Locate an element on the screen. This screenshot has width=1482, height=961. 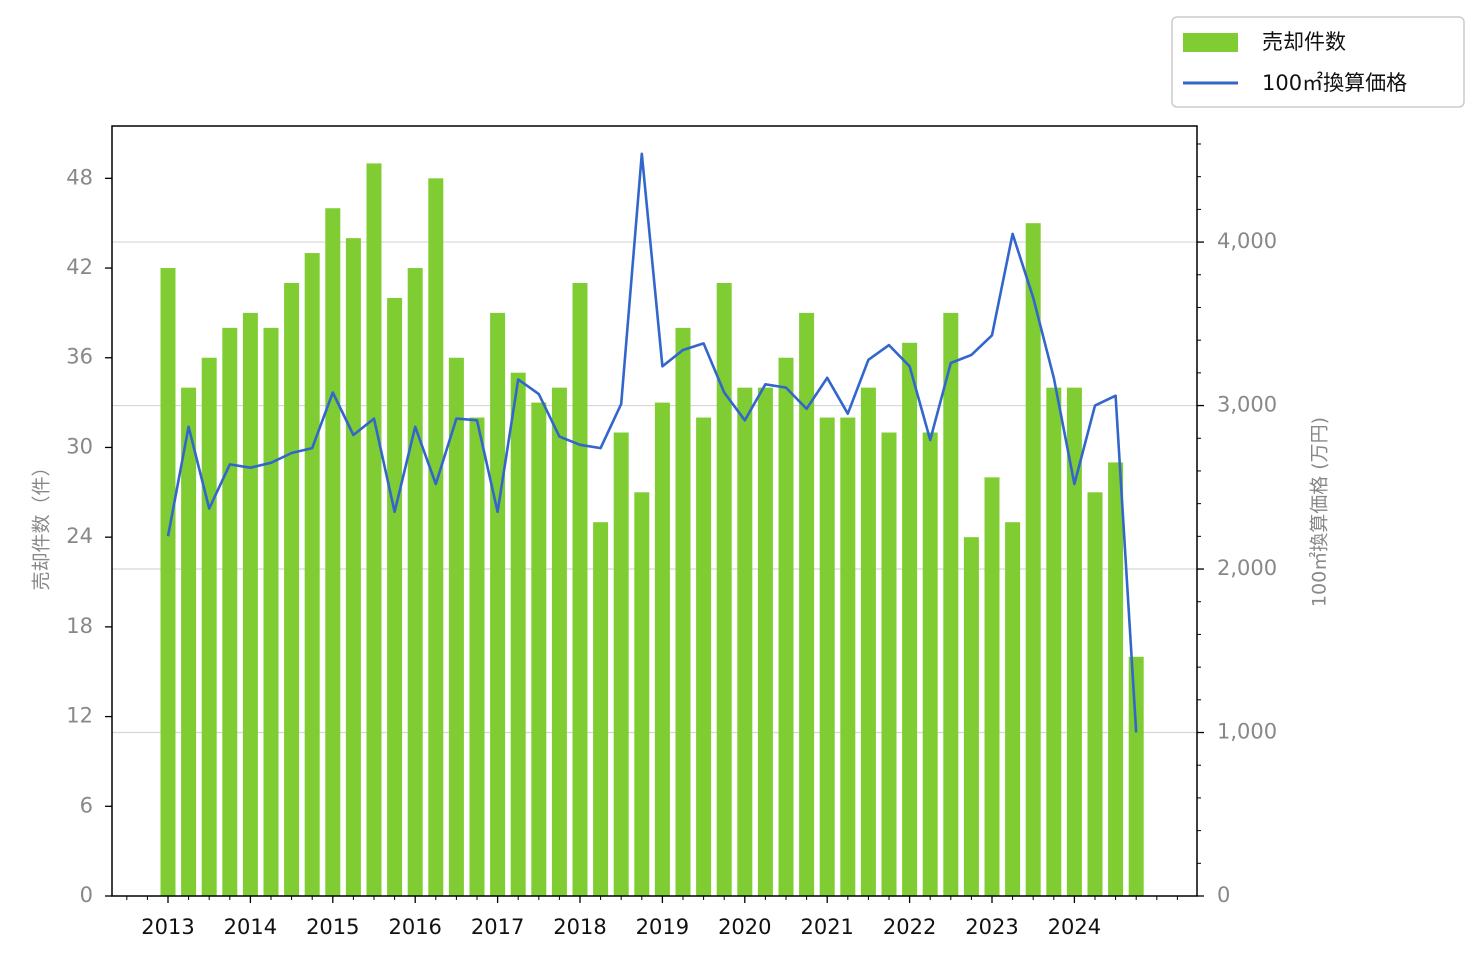
right-axis-label: 100㎡換算価格 (万円) is located at coordinates (1319, 512).